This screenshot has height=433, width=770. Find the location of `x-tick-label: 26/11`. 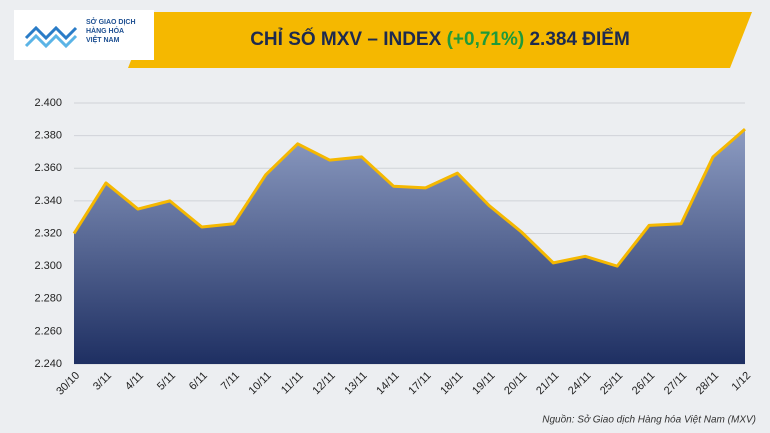

x-tick-label: 26/11 is located at coordinates (643, 383).